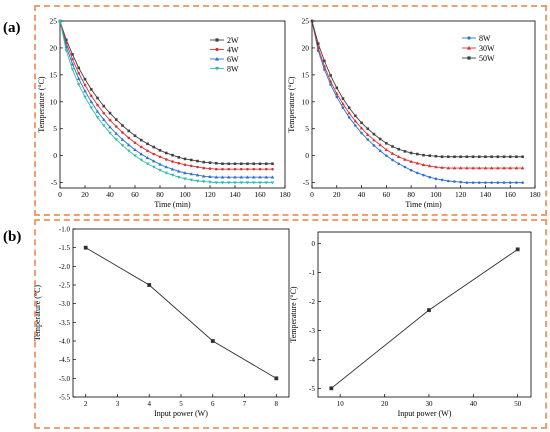 The height and width of the screenshot is (432, 550). Describe the element at coordinates (12, 28) in the screenshot. I see `panel-a-label: (a)` at that location.